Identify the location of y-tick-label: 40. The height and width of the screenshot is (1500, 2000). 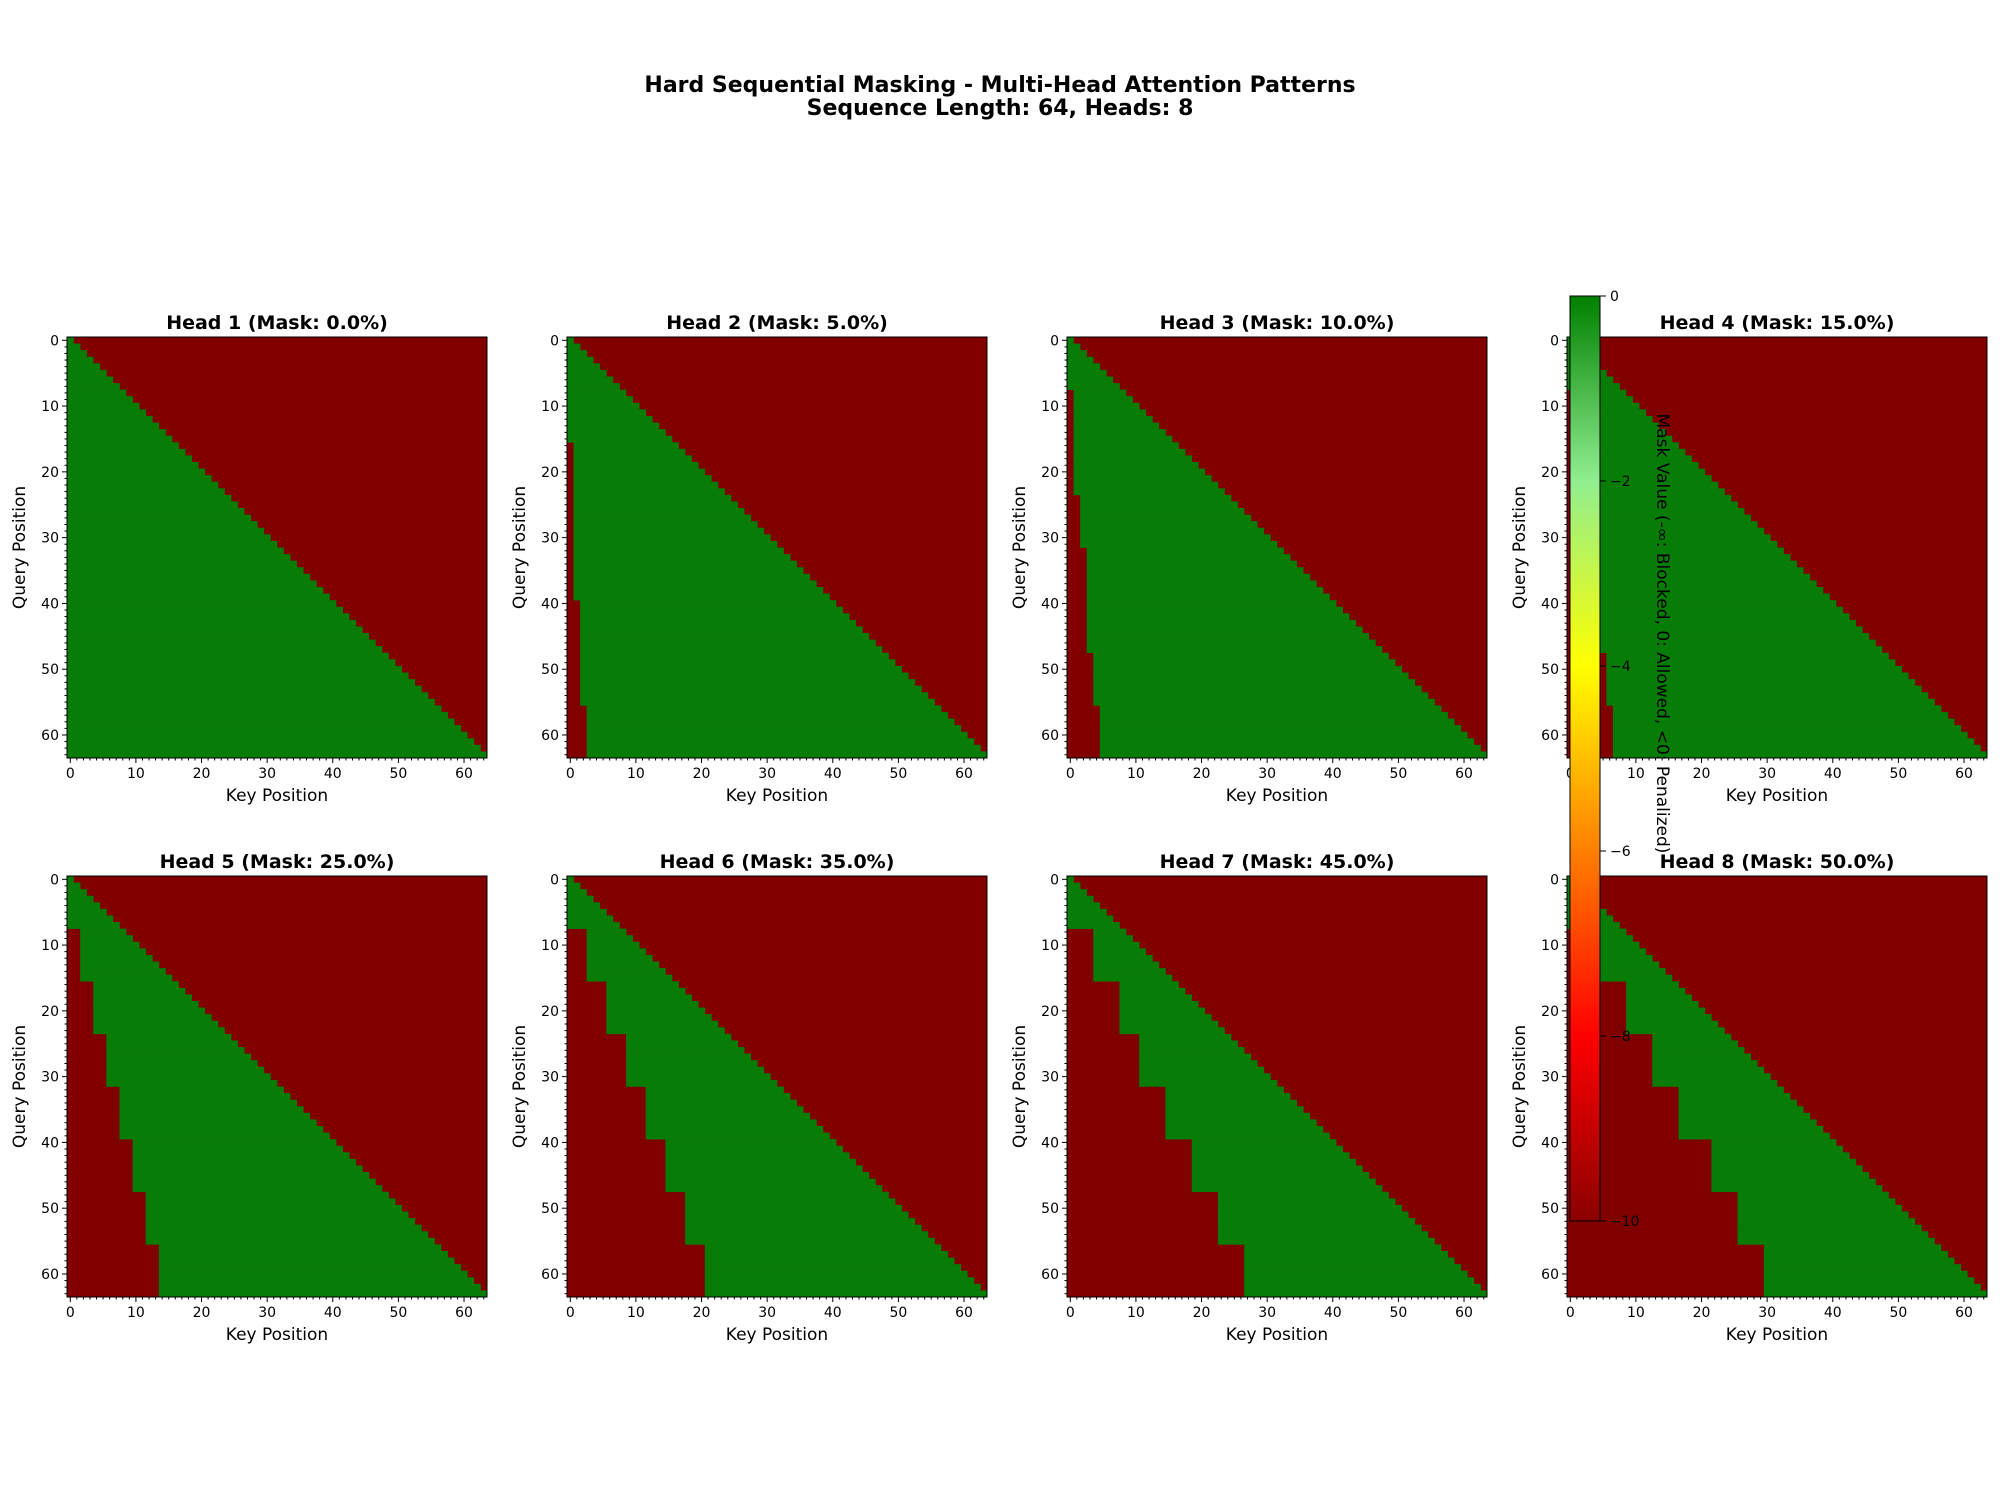
(1550, 1143).